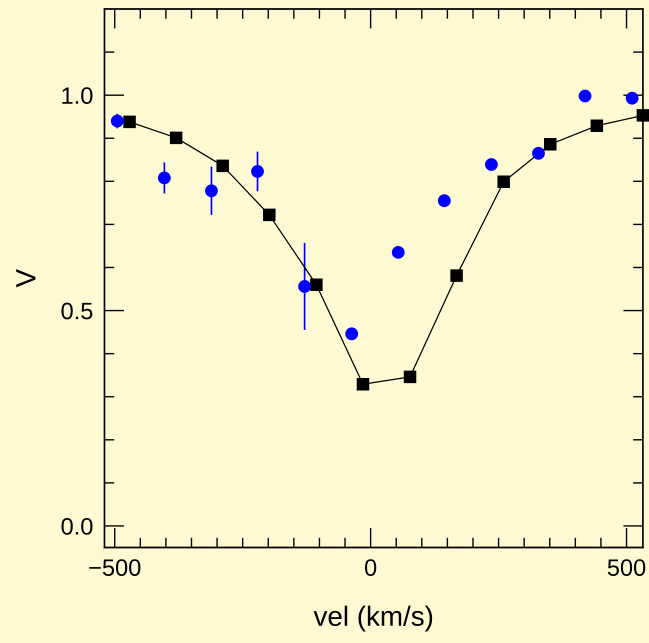  Describe the element at coordinates (370, 567) in the screenshot. I see `x-tick-label: 0` at that location.